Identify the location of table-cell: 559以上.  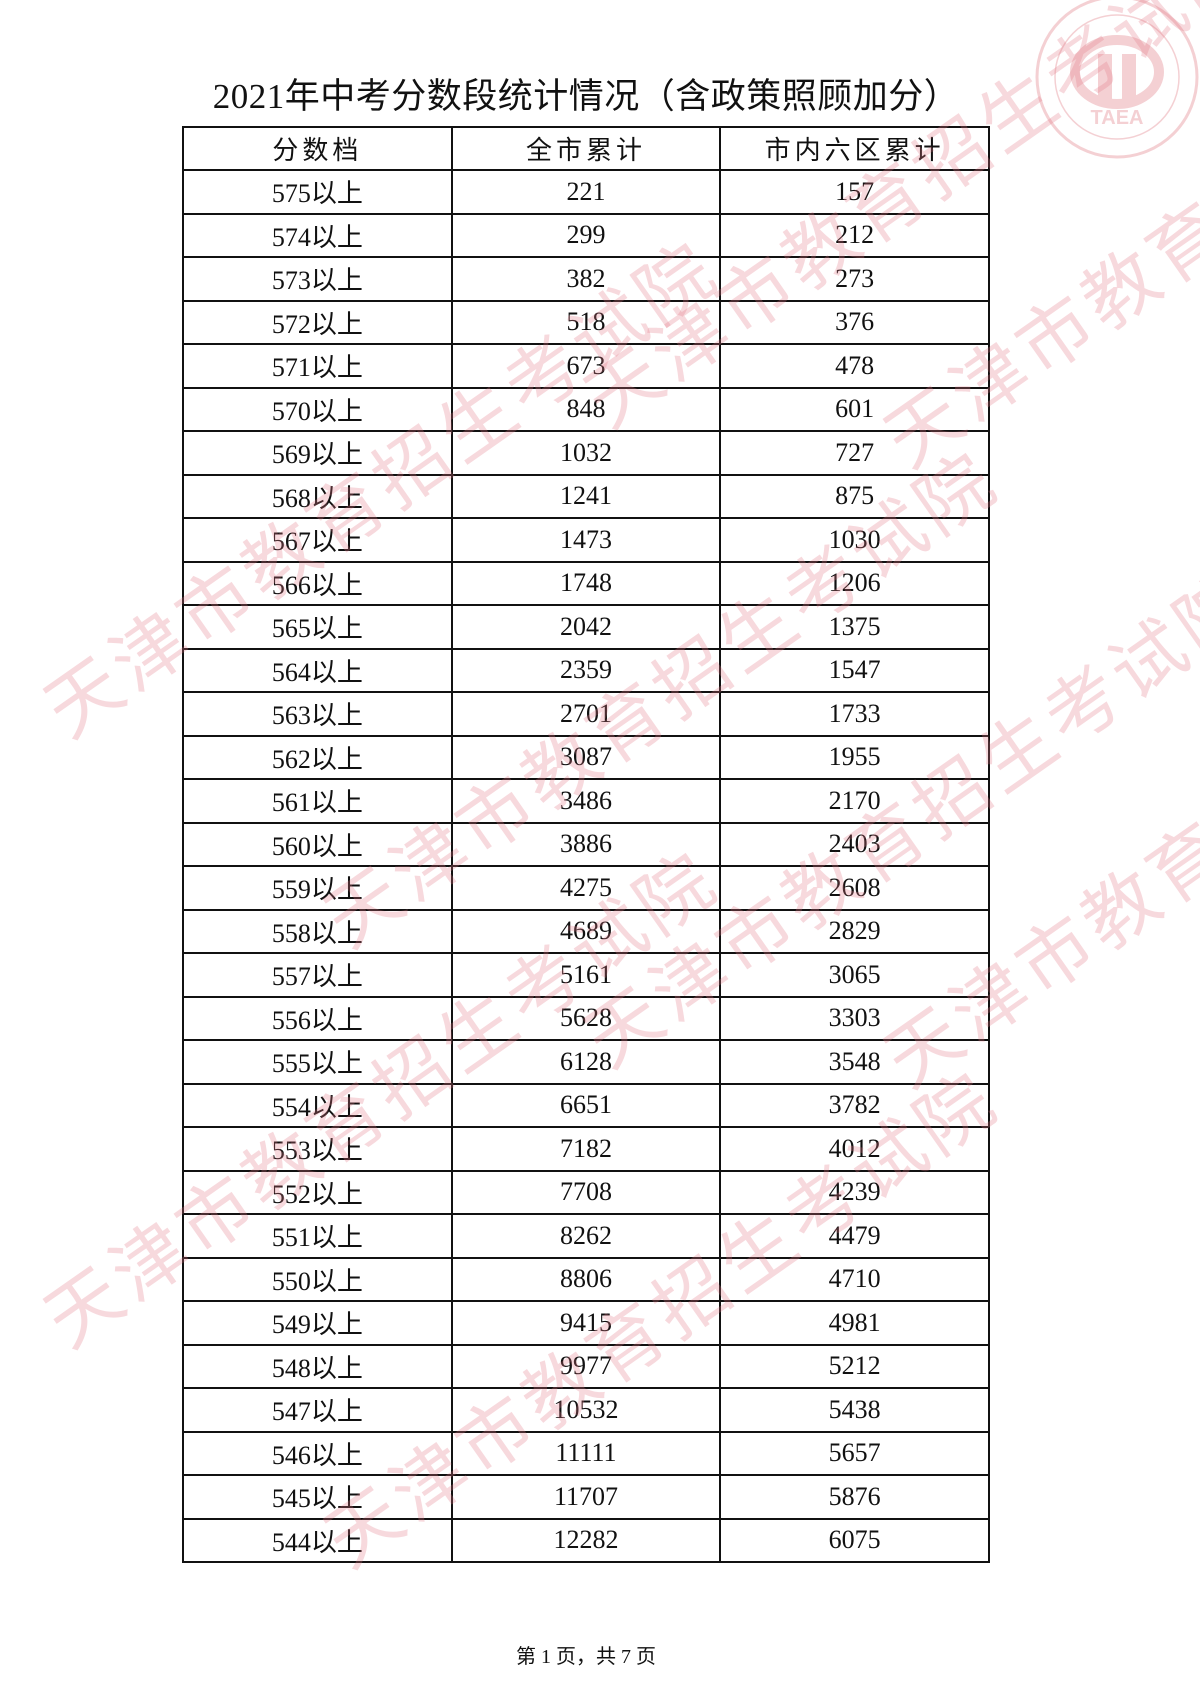
(317, 888).